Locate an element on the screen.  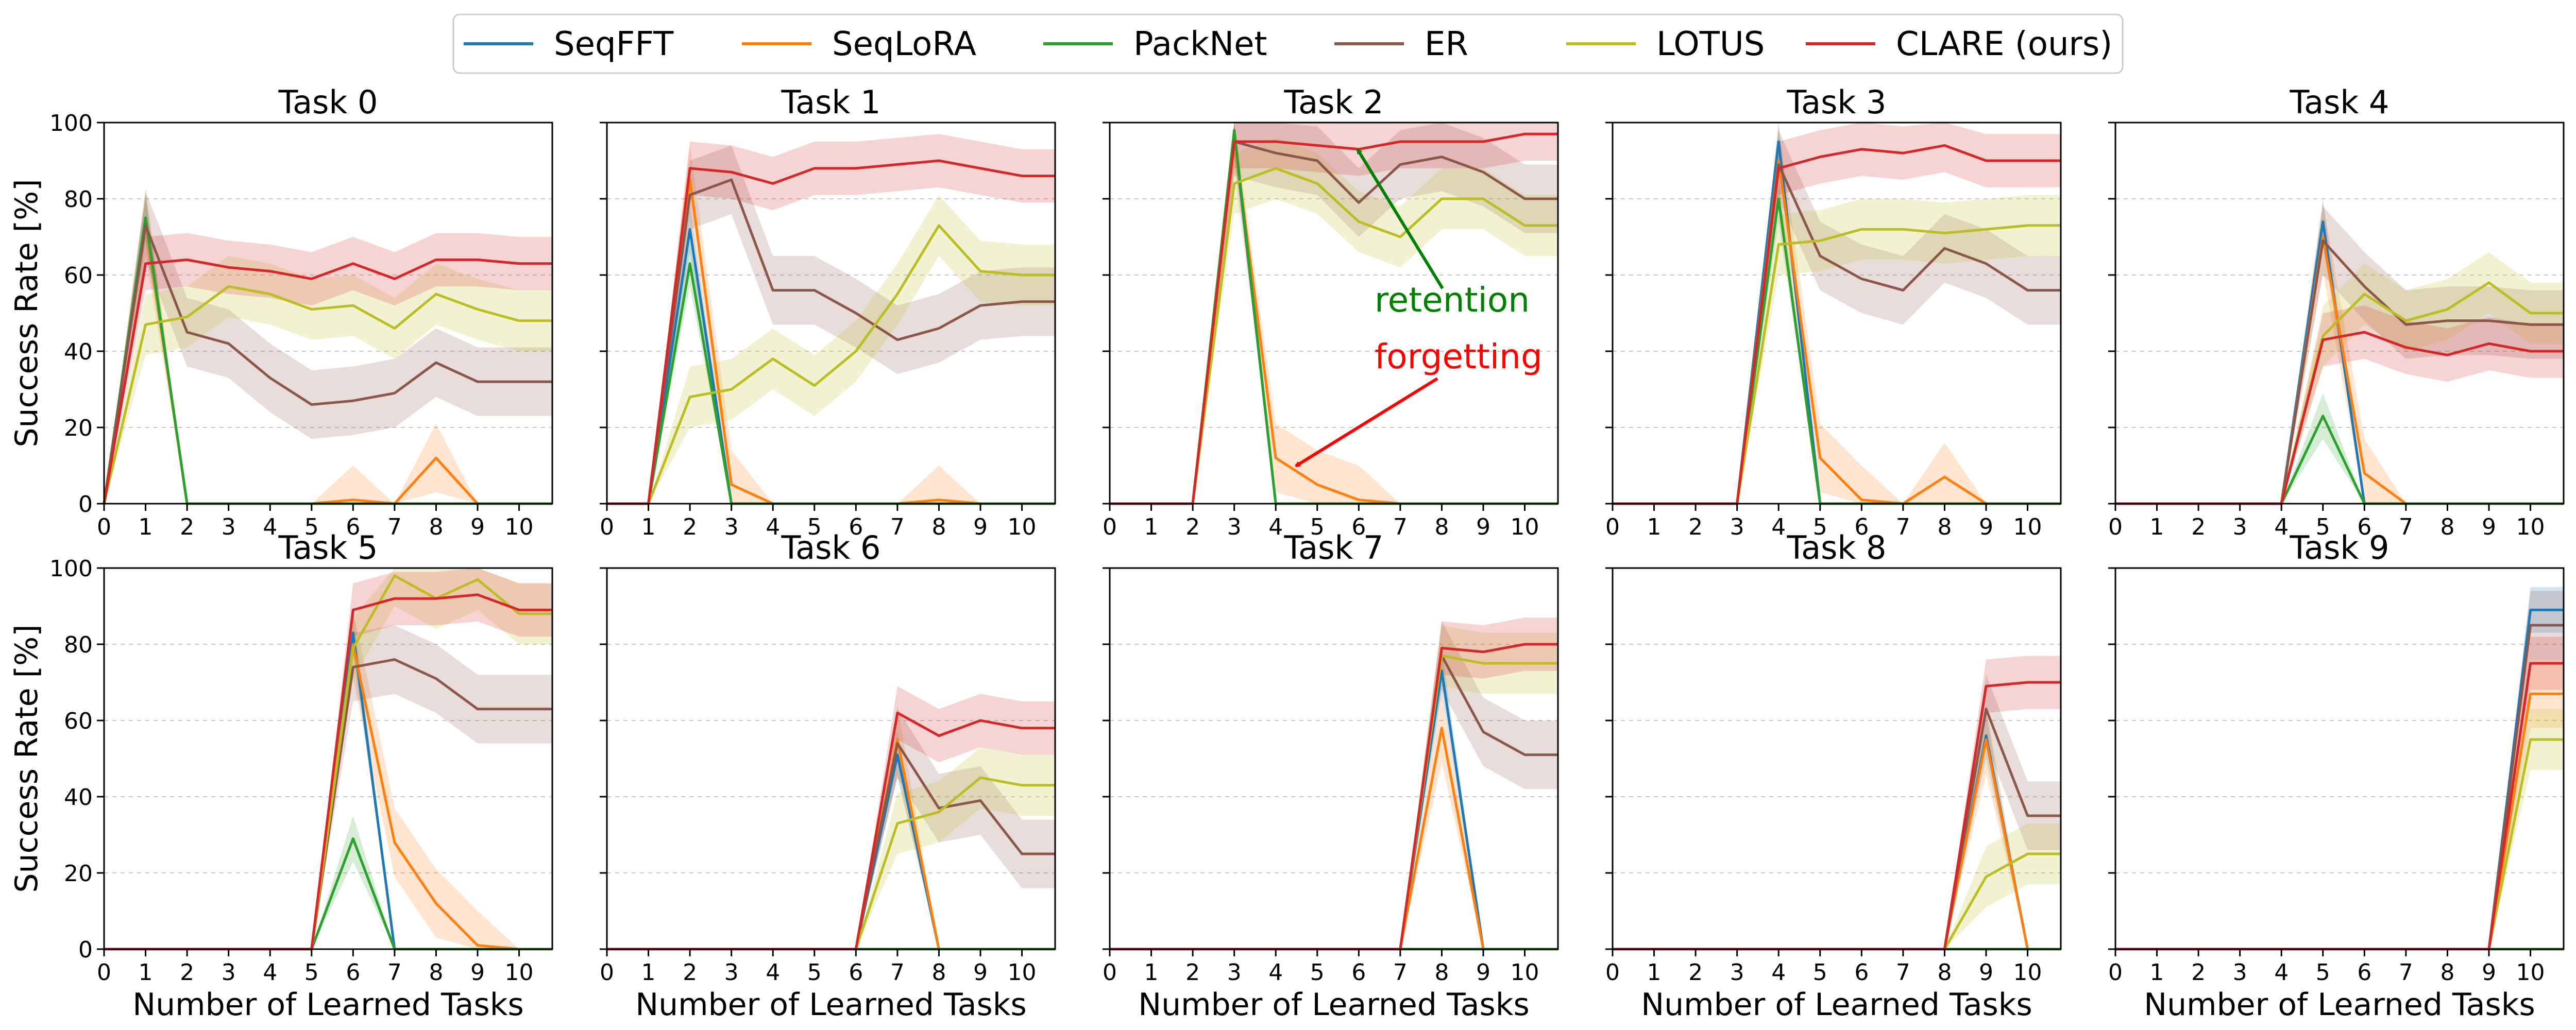
legend-frame is located at coordinates (1288, 44).